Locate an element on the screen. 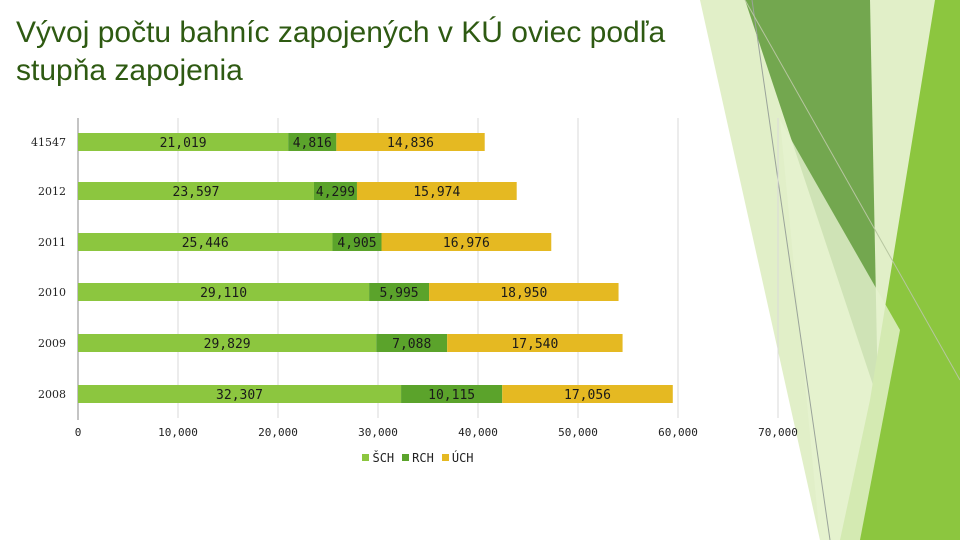 This screenshot has width=960, height=540. bar-ŠCH-4 is located at coordinates (227, 343).